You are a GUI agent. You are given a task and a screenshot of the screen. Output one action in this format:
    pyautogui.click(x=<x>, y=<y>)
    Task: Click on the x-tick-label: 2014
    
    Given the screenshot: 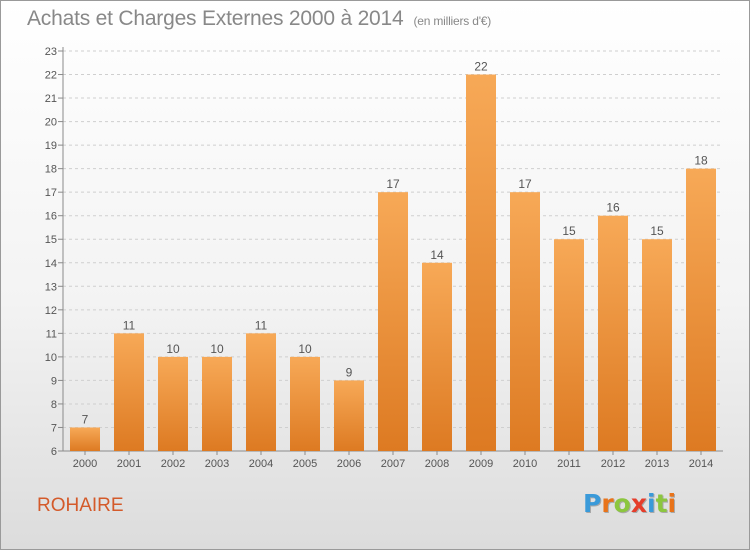 What is the action you would take?
    pyautogui.click(x=701, y=464)
    